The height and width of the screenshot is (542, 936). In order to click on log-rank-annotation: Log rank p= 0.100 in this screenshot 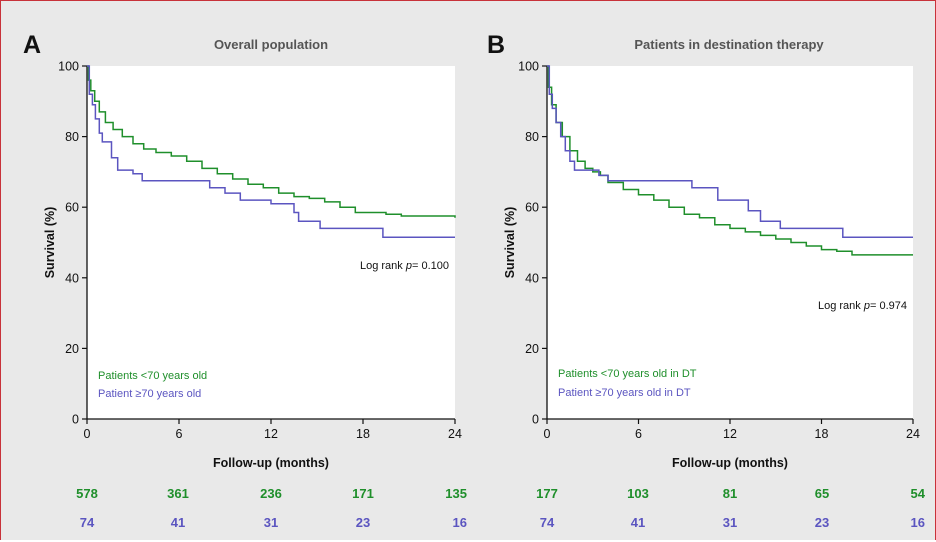, I will do `click(404, 266)`.